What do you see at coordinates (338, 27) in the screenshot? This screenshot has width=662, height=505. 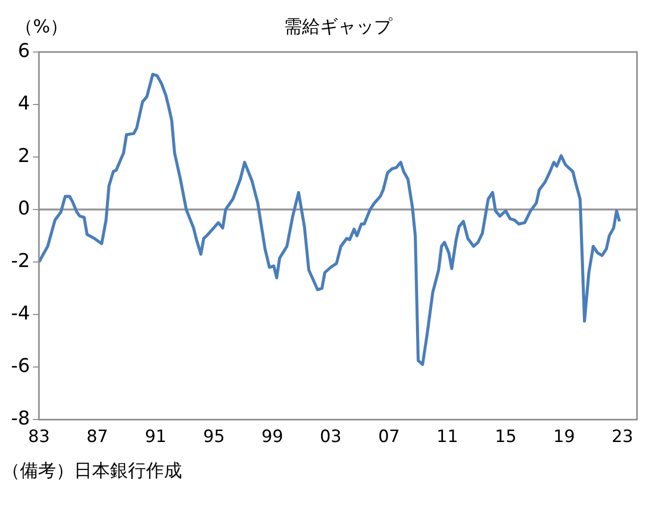 I see `chart-title: 需給ギャップ` at bounding box center [338, 27].